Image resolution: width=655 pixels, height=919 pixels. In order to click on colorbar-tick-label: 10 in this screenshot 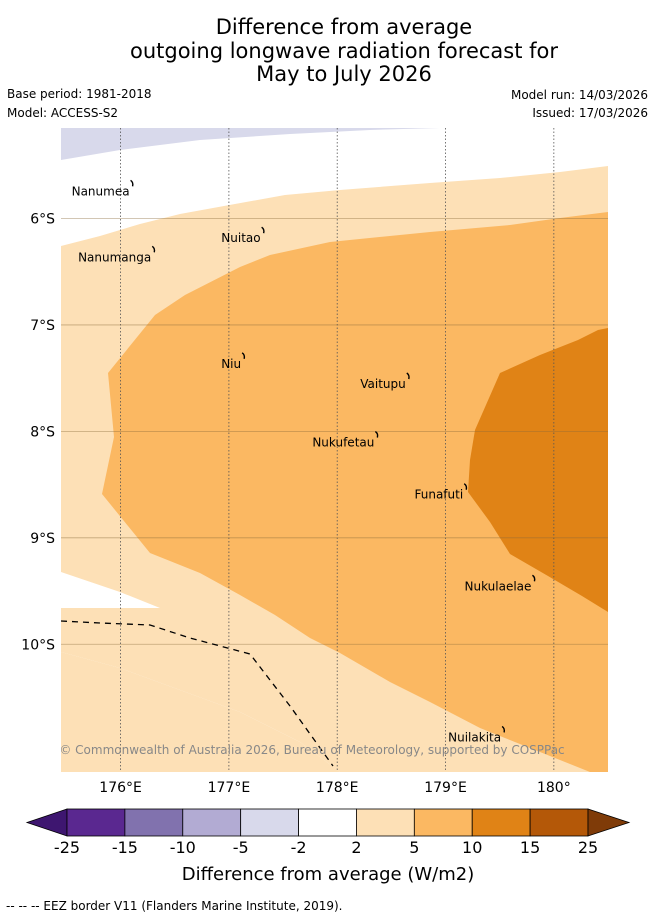, I will do `click(472, 847)`.